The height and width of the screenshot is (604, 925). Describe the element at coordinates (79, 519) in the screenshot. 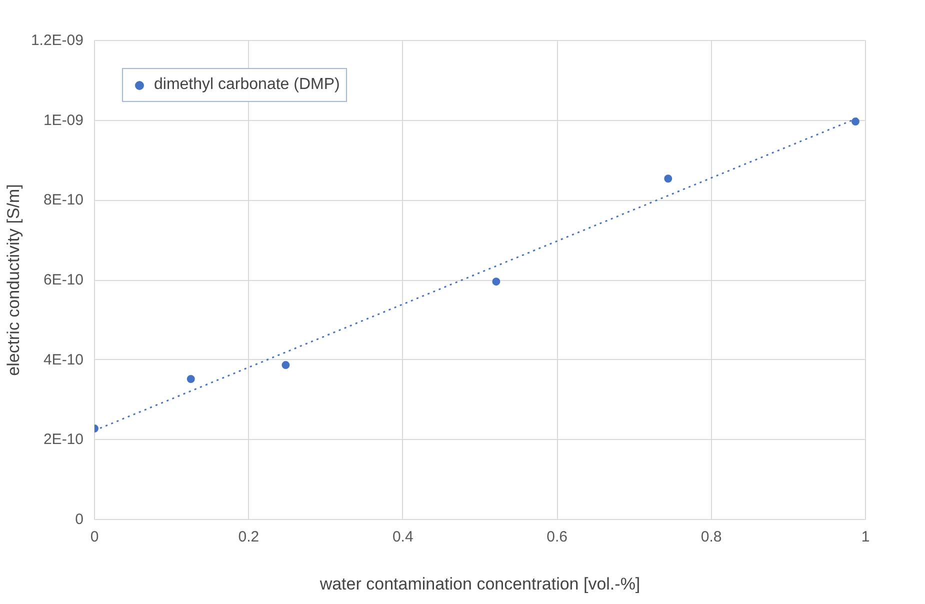

I see `y-tick-label: 0` at that location.